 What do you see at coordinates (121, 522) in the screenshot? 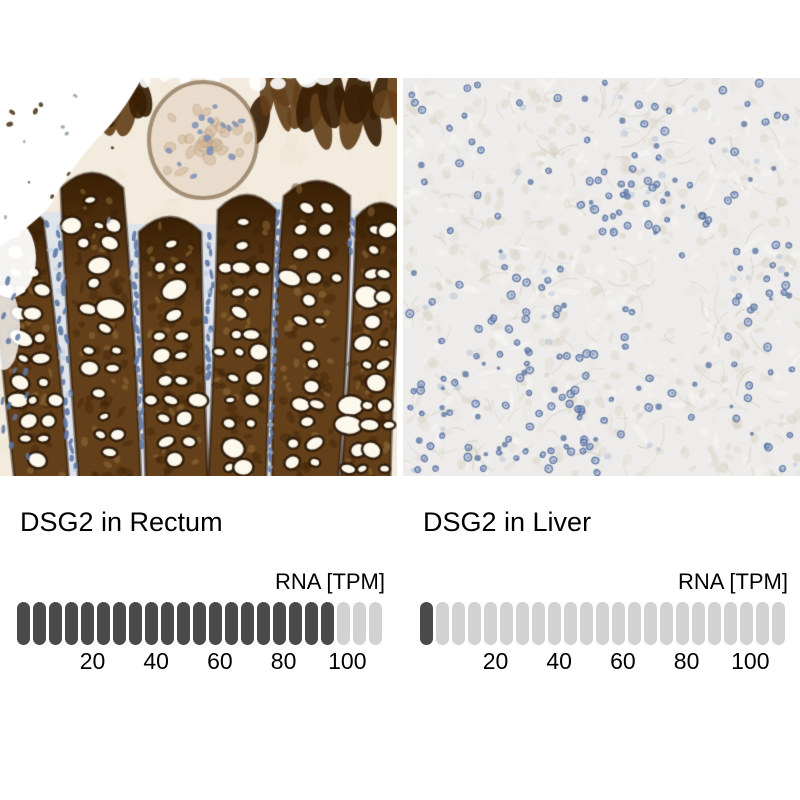
I see `panel-caption-rectum: DSG2 in Rectum` at bounding box center [121, 522].